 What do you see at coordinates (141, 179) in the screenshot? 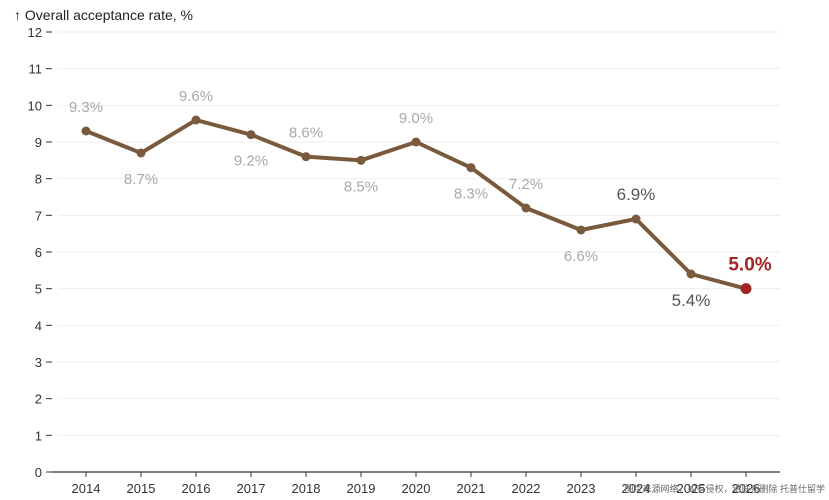
I see `data-label: 8.7%` at bounding box center [141, 179].